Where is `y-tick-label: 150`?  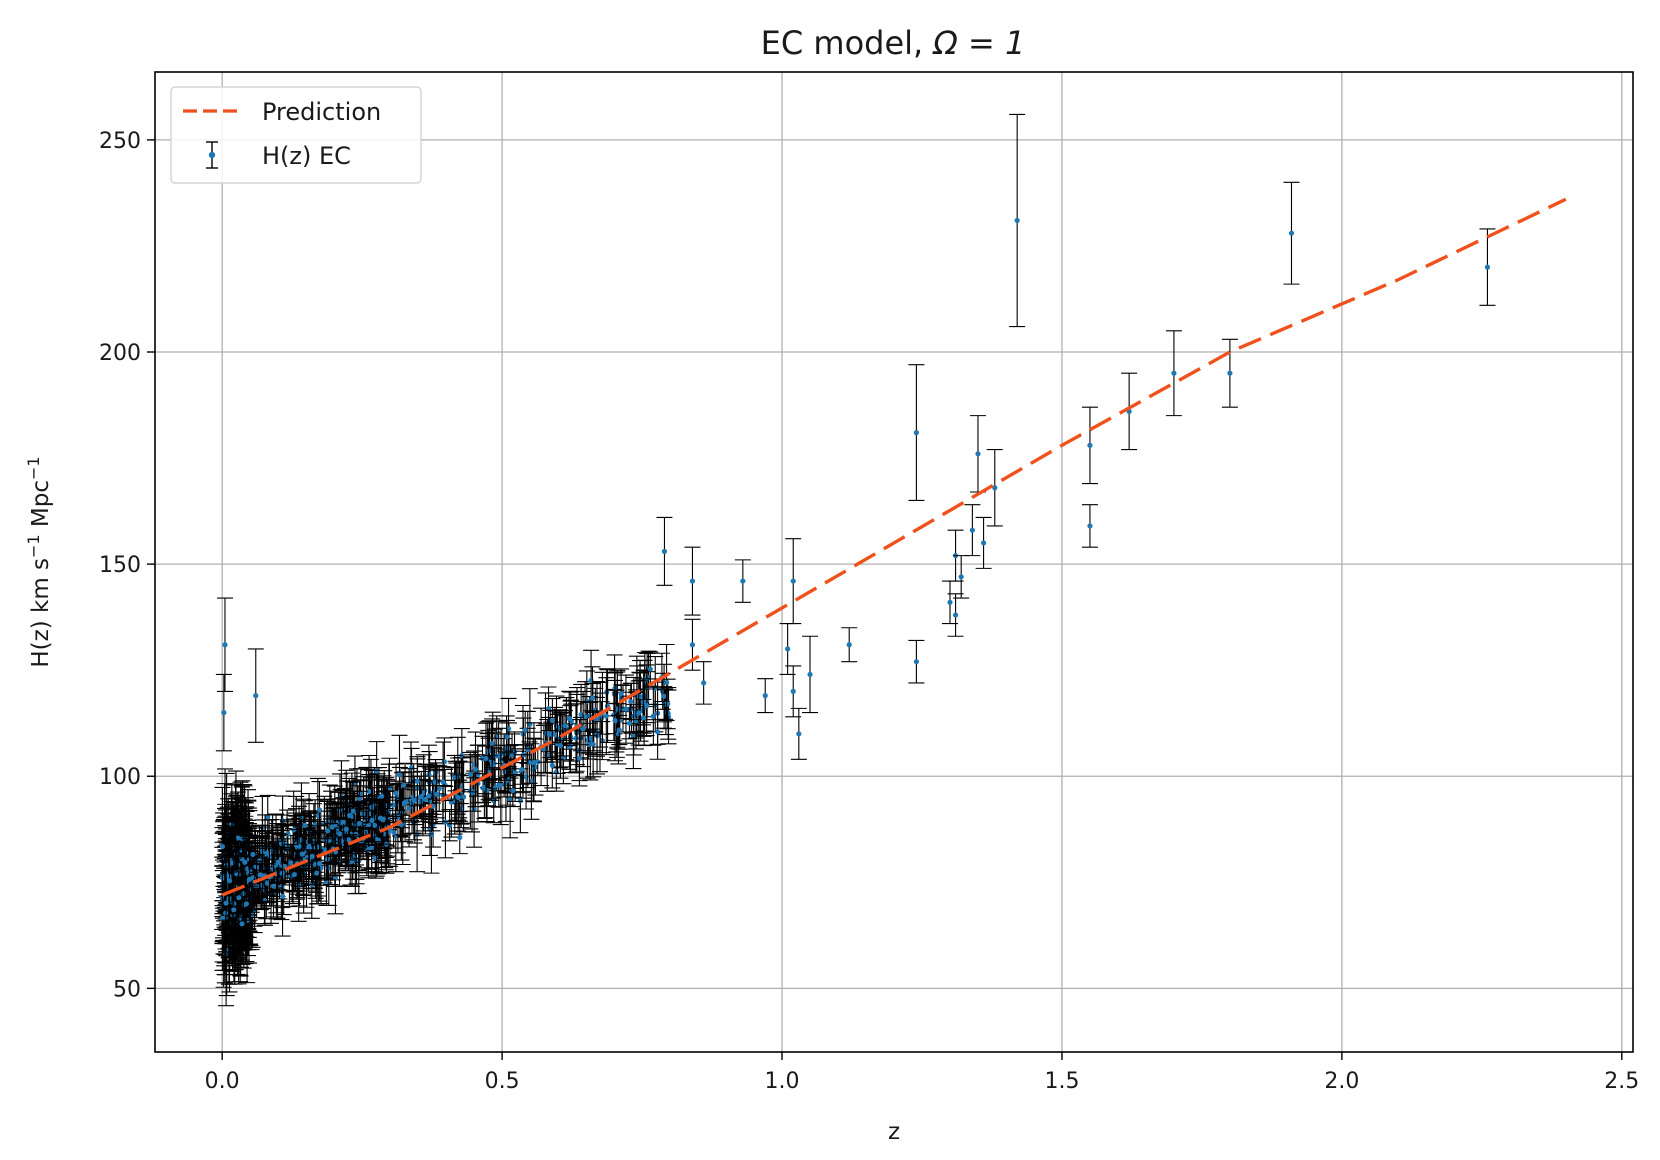 y-tick-label: 150 is located at coordinates (120, 565).